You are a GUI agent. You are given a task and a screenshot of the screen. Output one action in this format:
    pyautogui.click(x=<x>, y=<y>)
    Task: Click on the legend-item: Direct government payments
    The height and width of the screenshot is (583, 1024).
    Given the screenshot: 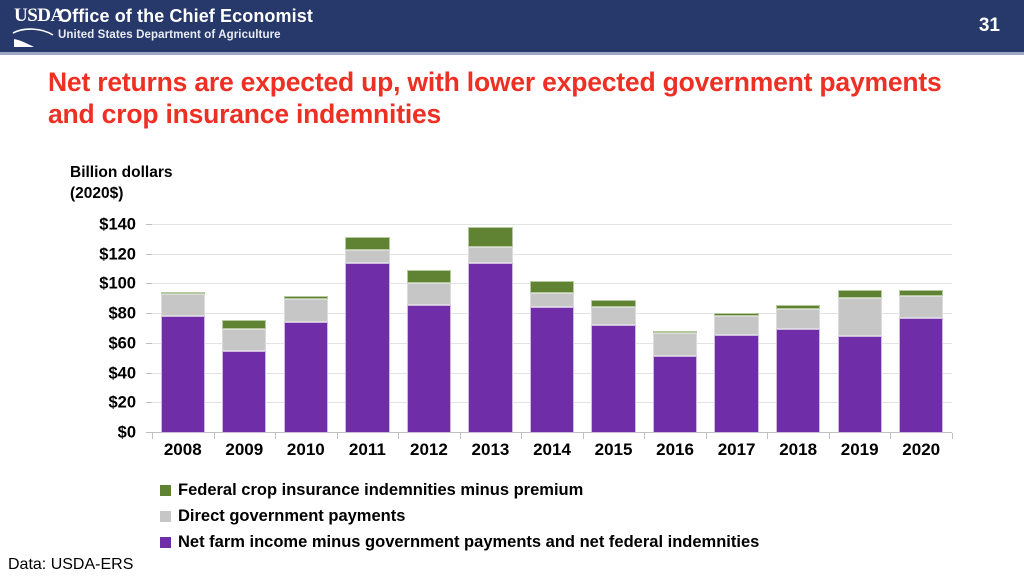 What is the action you would take?
    pyautogui.click(x=540, y=516)
    